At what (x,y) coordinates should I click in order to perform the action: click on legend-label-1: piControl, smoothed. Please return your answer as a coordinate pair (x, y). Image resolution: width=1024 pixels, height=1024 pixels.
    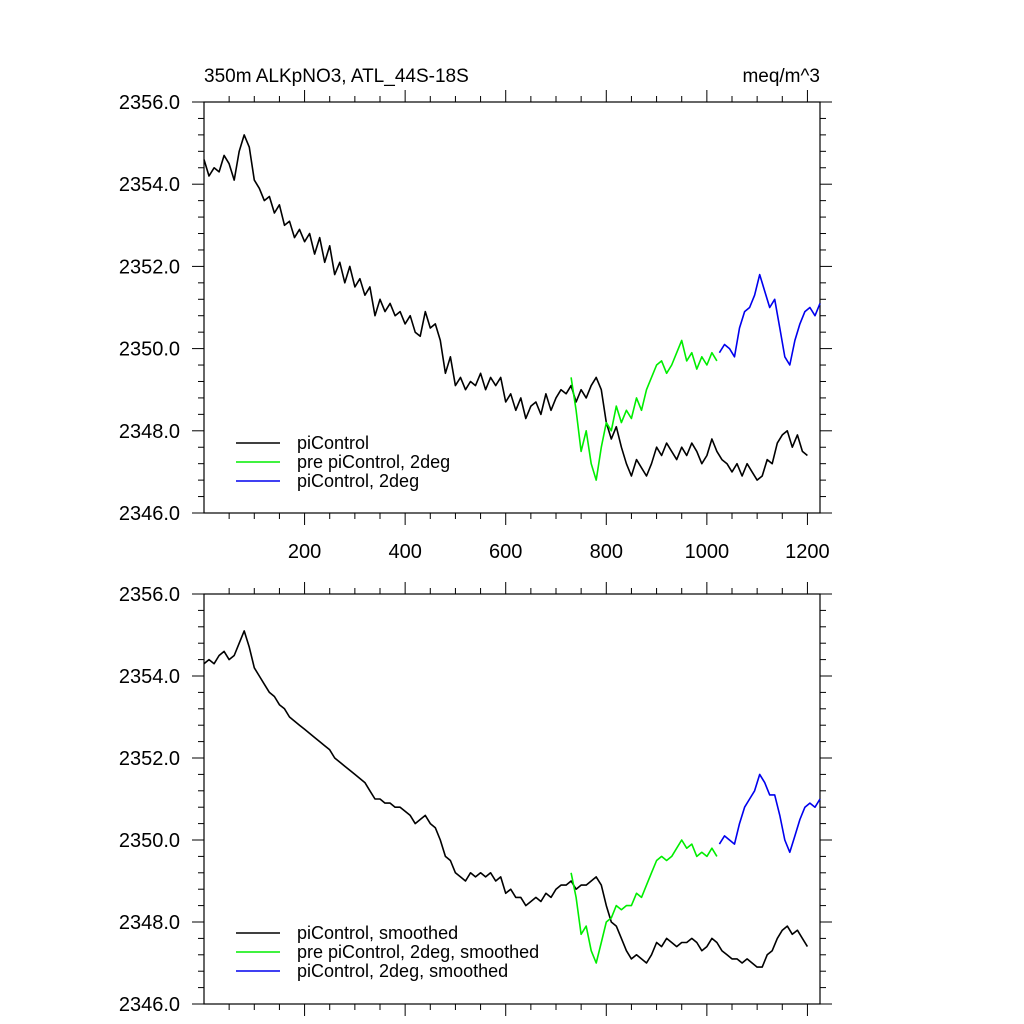
    Looking at the image, I should click on (377, 933).